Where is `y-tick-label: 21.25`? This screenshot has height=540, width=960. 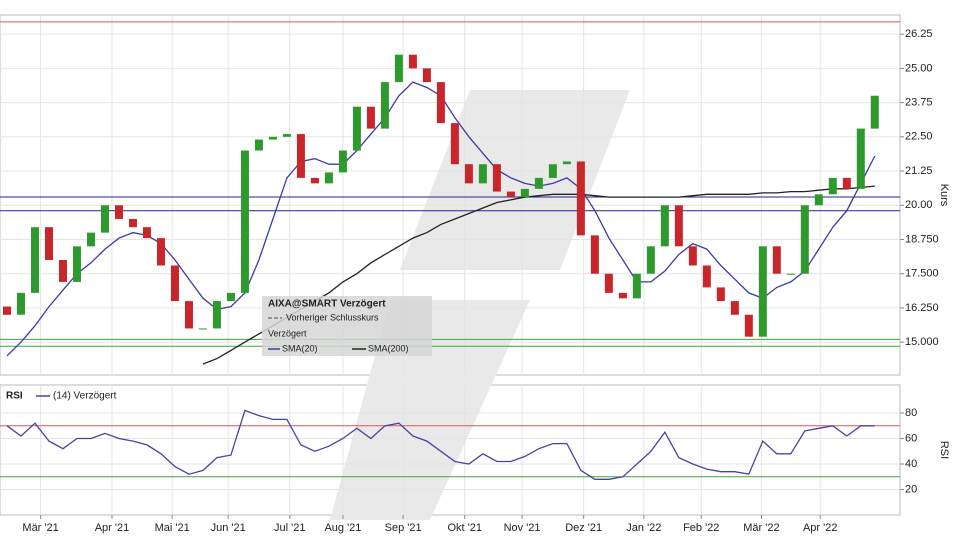
y-tick-label: 21.25 is located at coordinates (919, 171).